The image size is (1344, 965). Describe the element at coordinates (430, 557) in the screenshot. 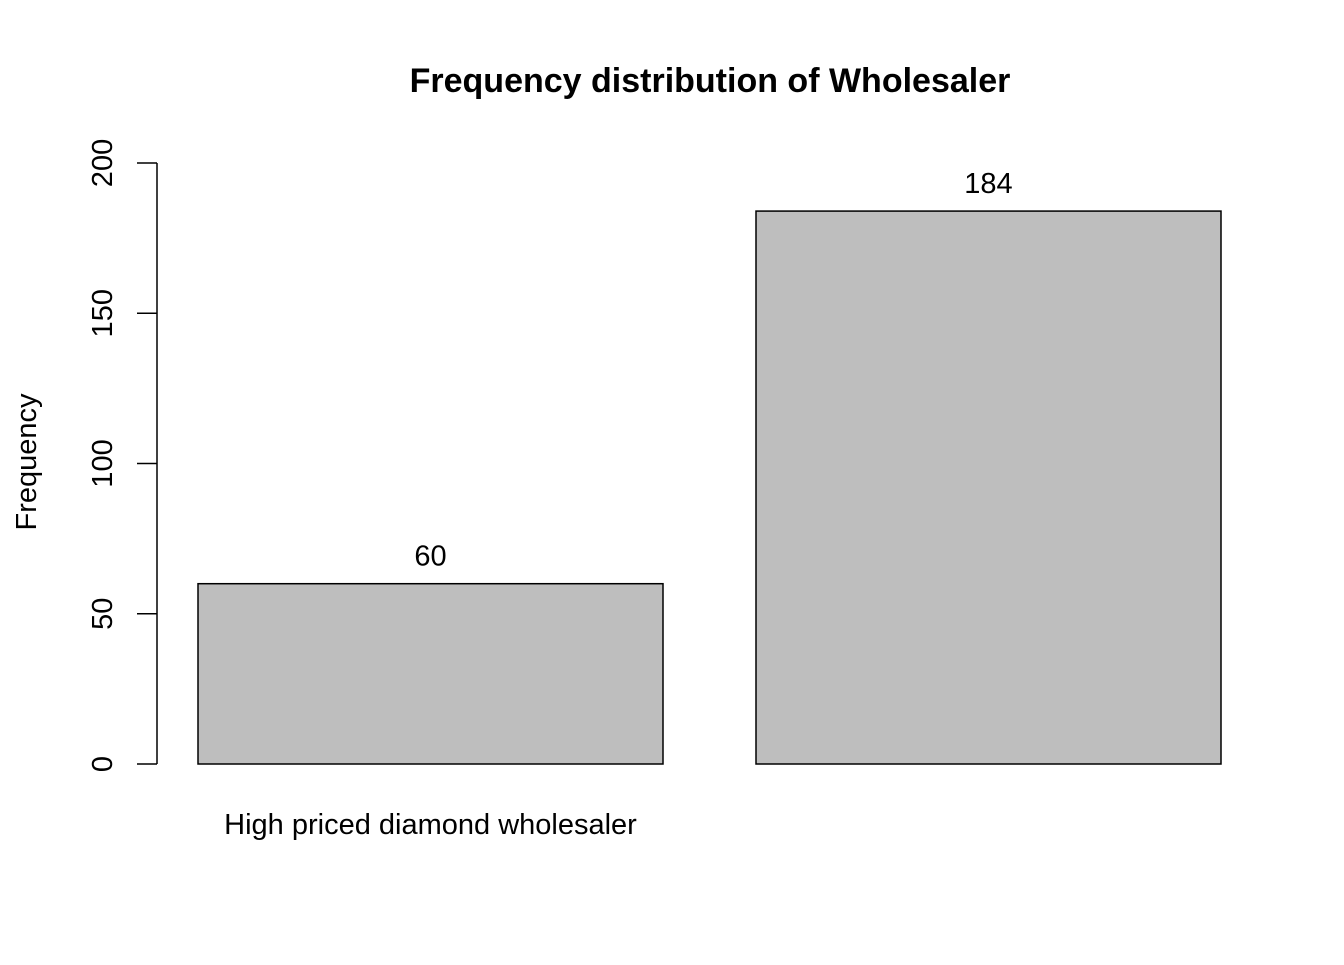

I see `data-label: 60` at that location.